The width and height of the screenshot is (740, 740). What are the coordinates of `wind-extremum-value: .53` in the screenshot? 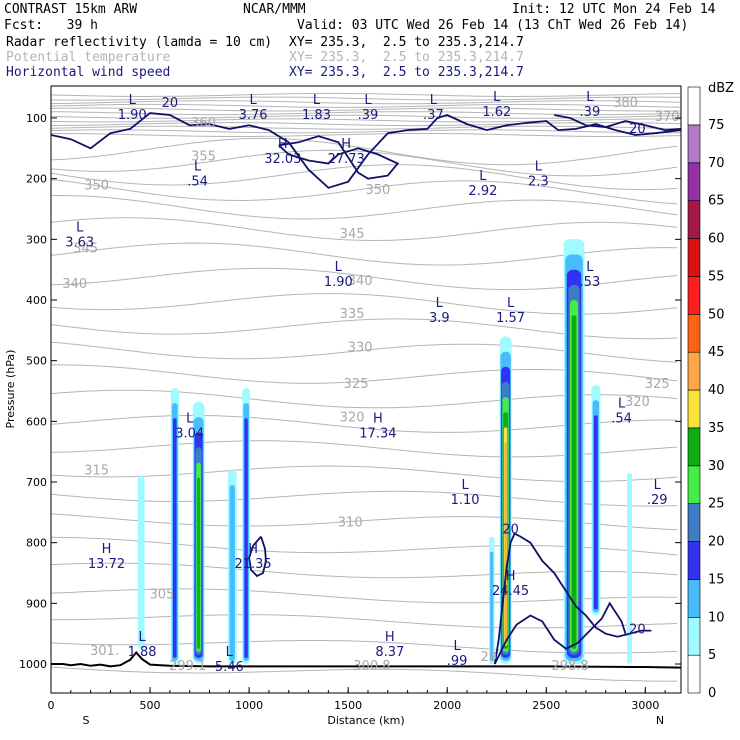 It's located at (590, 282).